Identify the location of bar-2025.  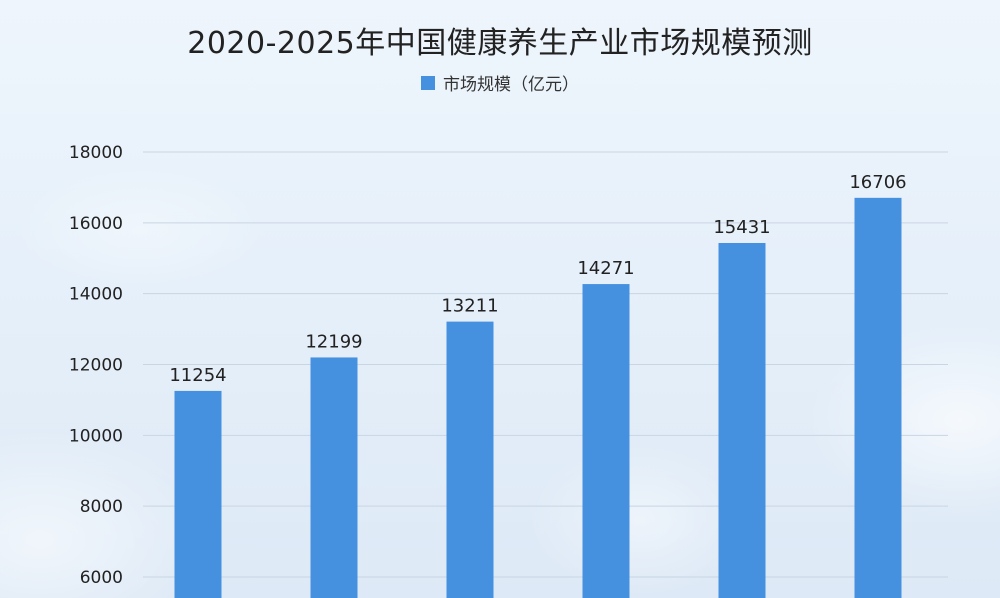
(878, 397).